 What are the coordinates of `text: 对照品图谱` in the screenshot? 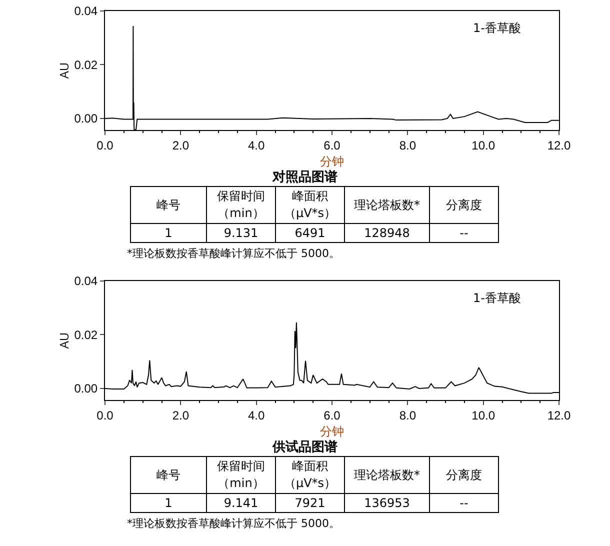 It's located at (304, 177).